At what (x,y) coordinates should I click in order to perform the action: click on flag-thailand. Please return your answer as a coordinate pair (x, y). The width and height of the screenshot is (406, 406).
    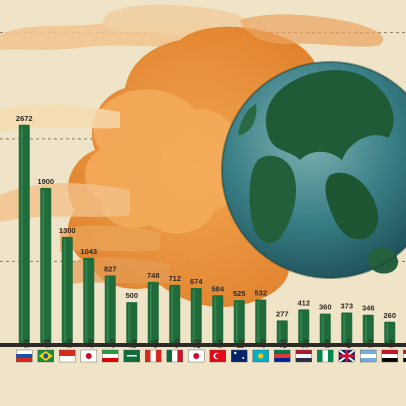
    Looking at the image, I should click on (303, 356).